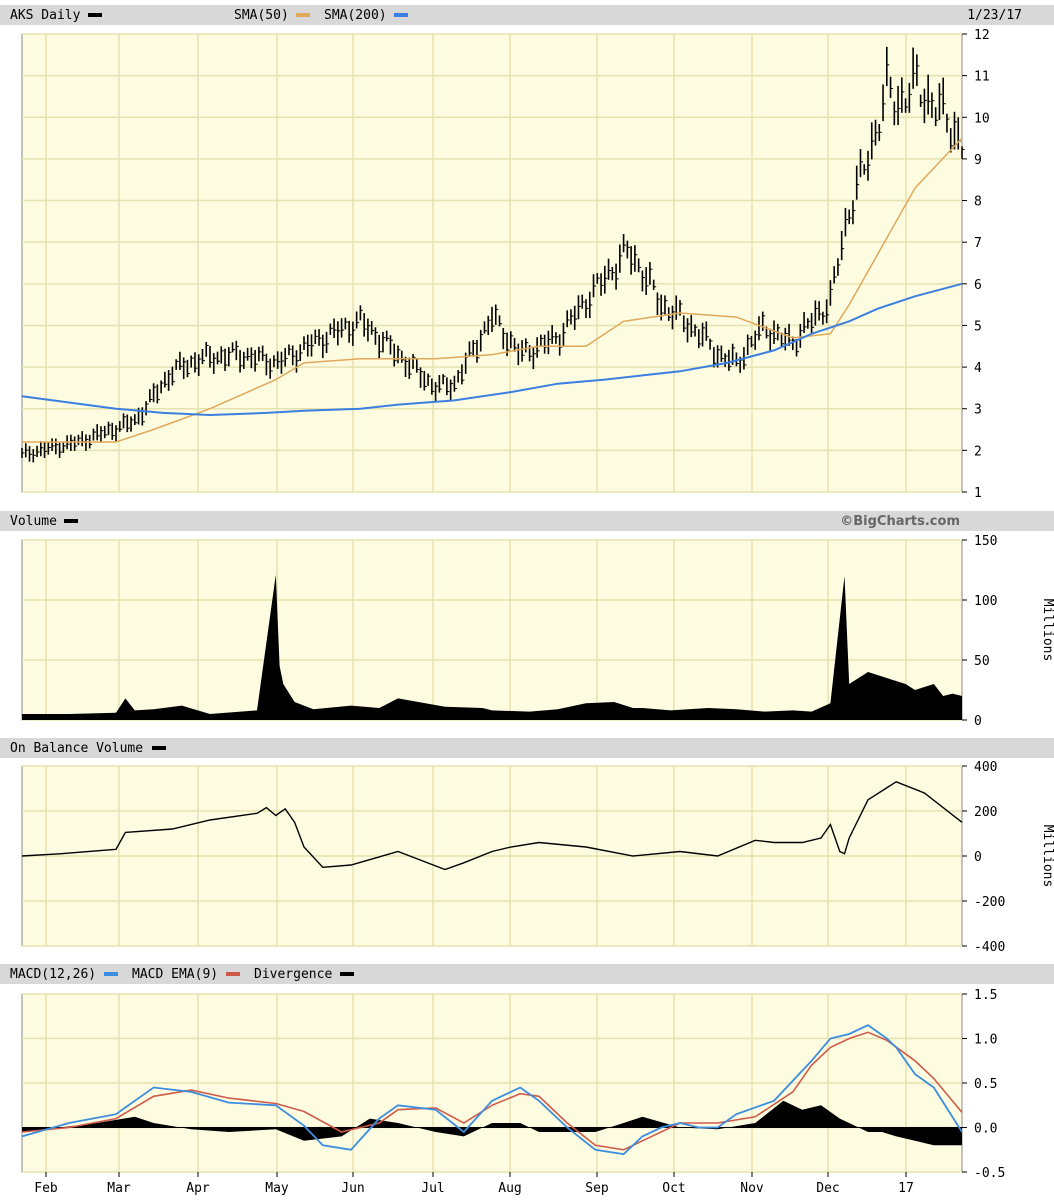 Image resolution: width=1054 pixels, height=1200 pixels. I want to click on obv-header-band, so click(527, 748).